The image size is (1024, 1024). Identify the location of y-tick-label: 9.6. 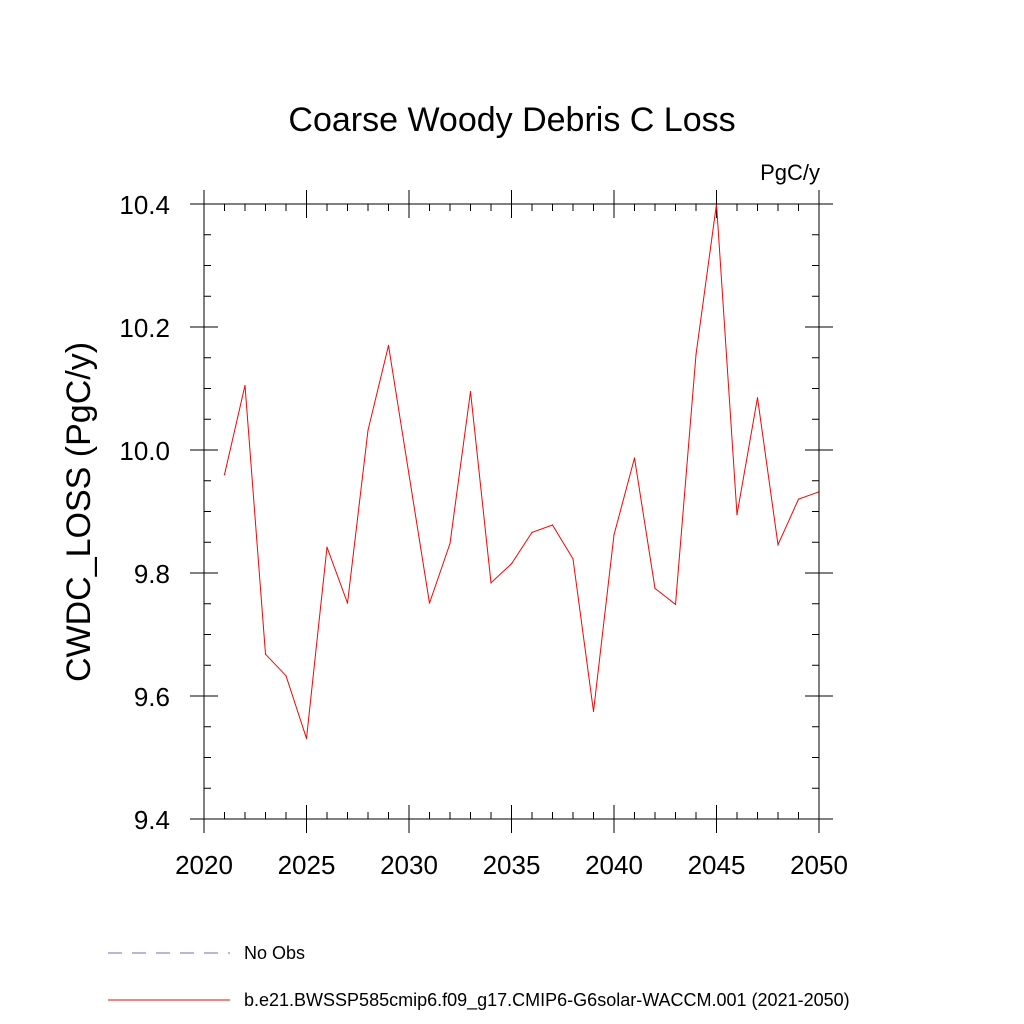
(152, 697).